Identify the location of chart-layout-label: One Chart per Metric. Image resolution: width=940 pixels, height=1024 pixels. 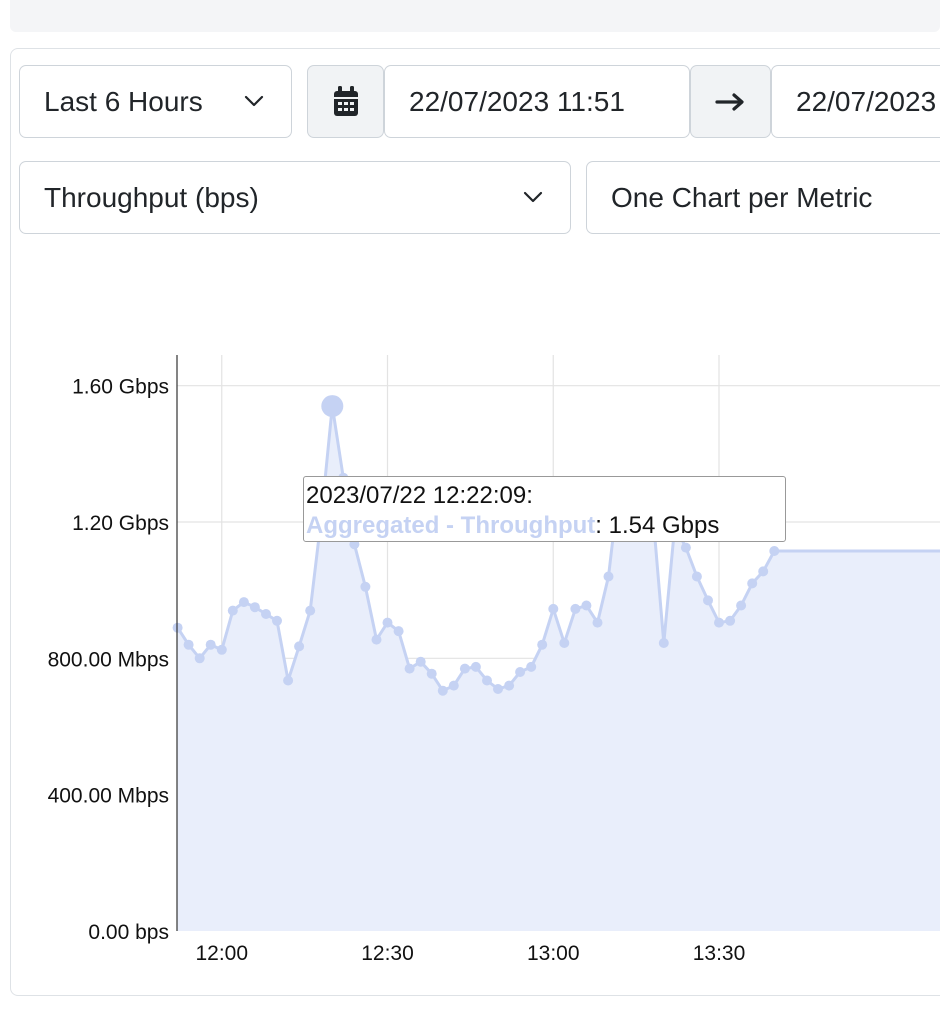
(742, 197).